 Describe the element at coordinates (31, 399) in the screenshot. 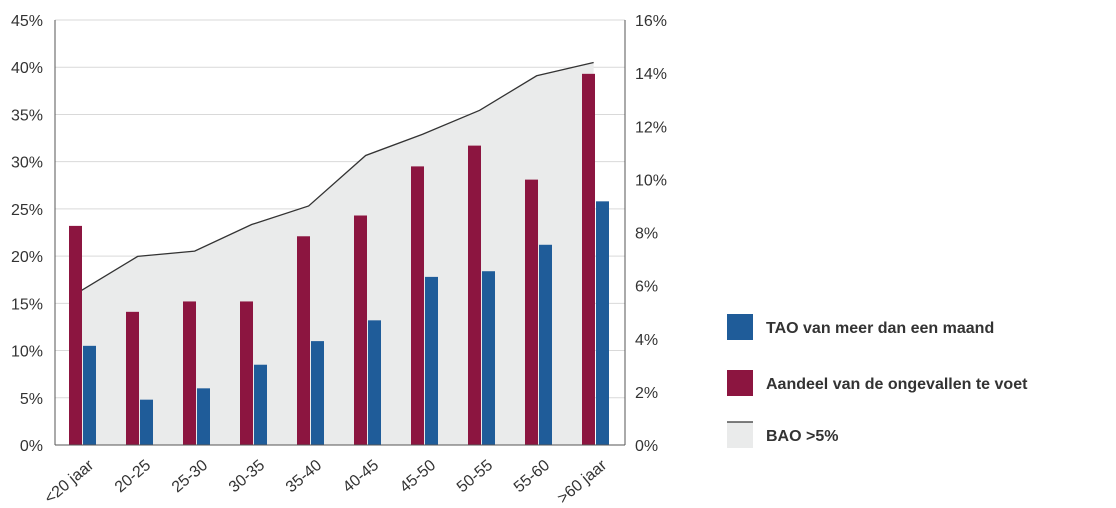

I see `left-tick-label: 5%` at that location.